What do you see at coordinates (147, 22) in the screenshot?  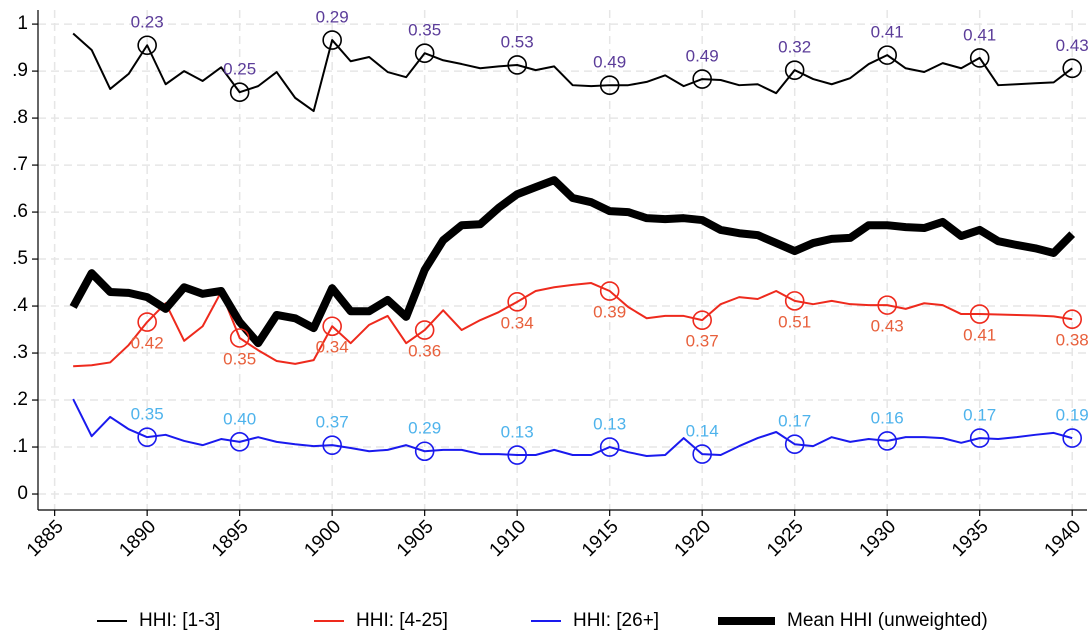 I see `annotation-label: 0.23` at bounding box center [147, 22].